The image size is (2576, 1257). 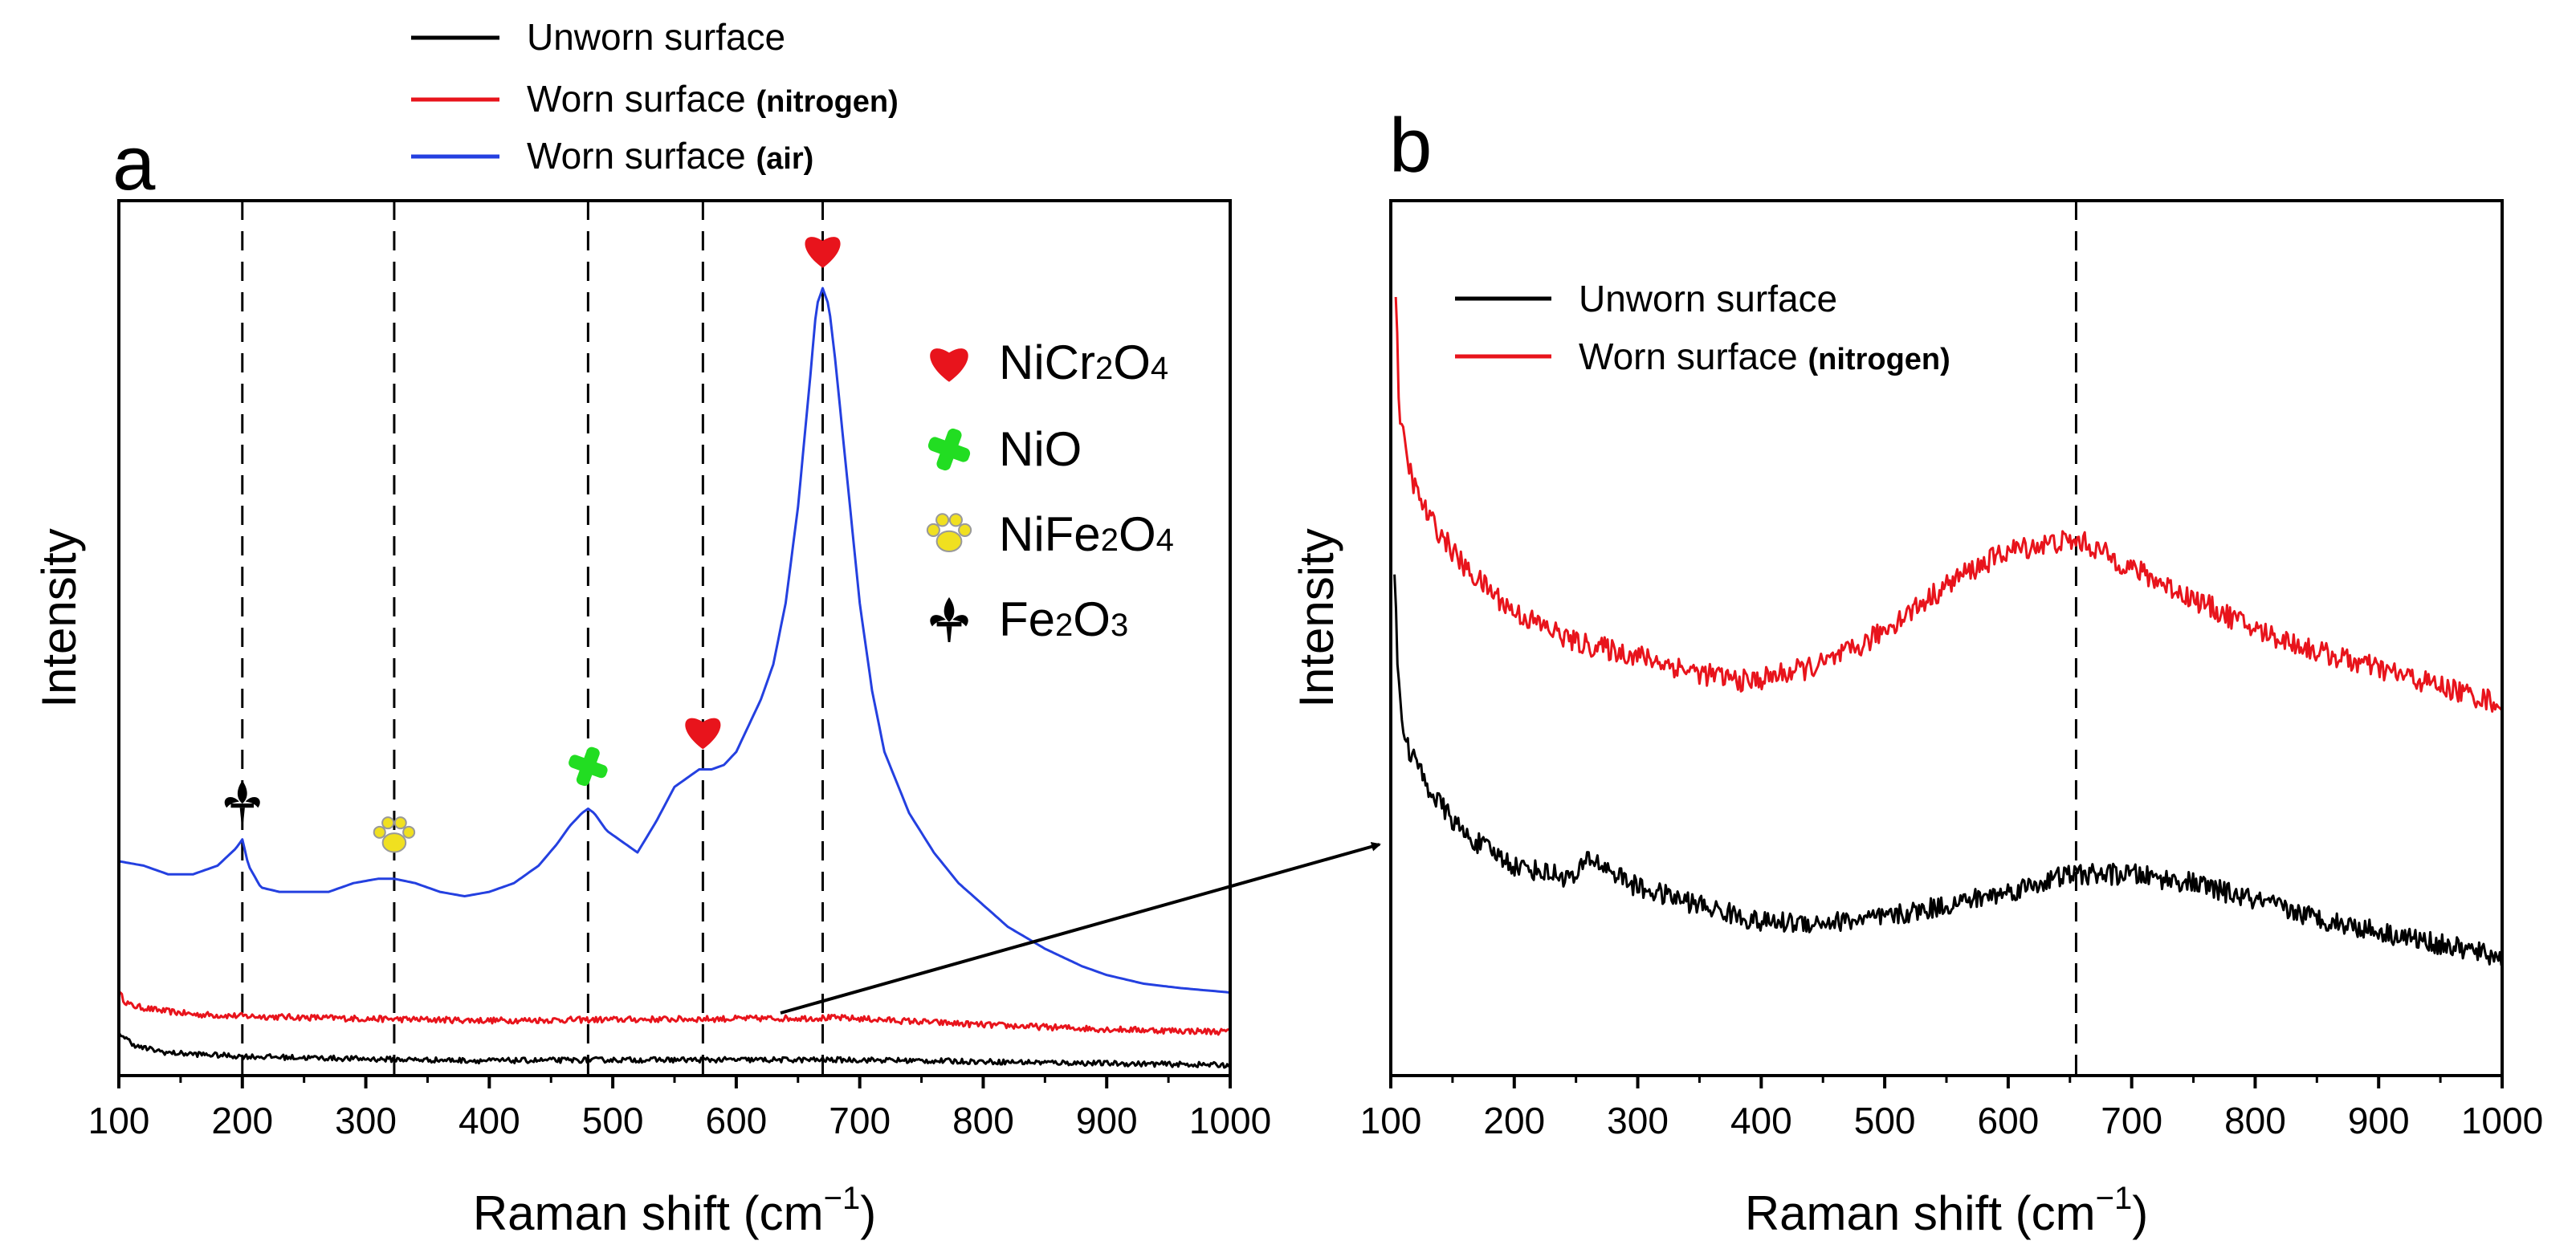 What do you see at coordinates (842, 1198) in the screenshot?
I see `panel-a-xlabel-sup: −1` at bounding box center [842, 1198].